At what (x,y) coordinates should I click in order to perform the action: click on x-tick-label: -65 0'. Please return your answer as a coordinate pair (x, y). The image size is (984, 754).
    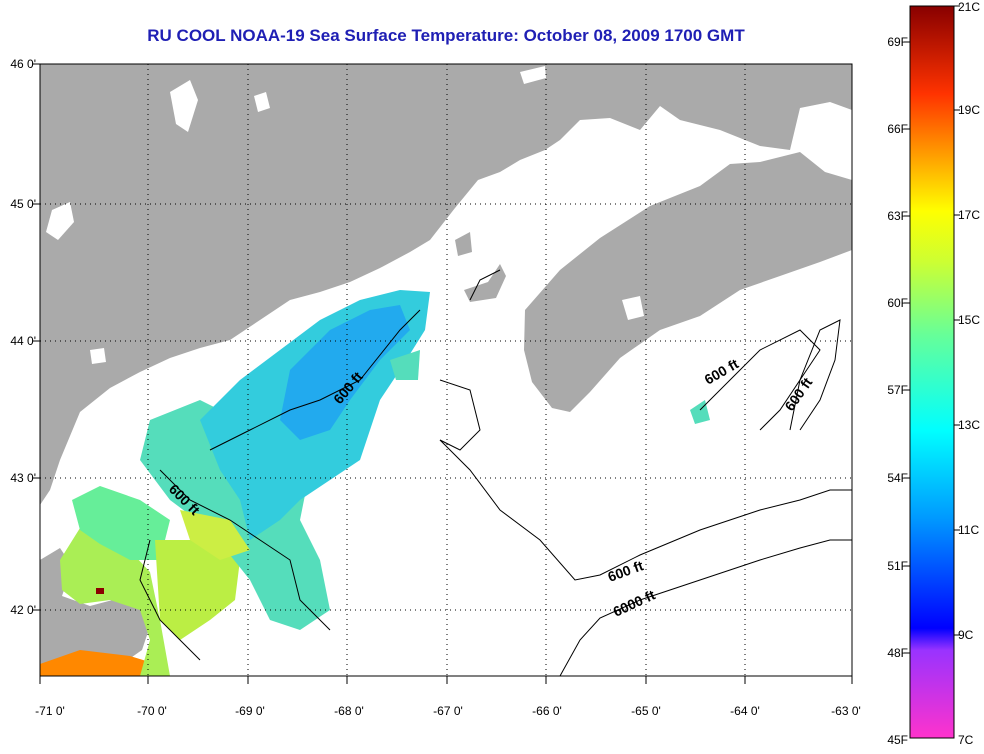
    Looking at the image, I should click on (646, 711).